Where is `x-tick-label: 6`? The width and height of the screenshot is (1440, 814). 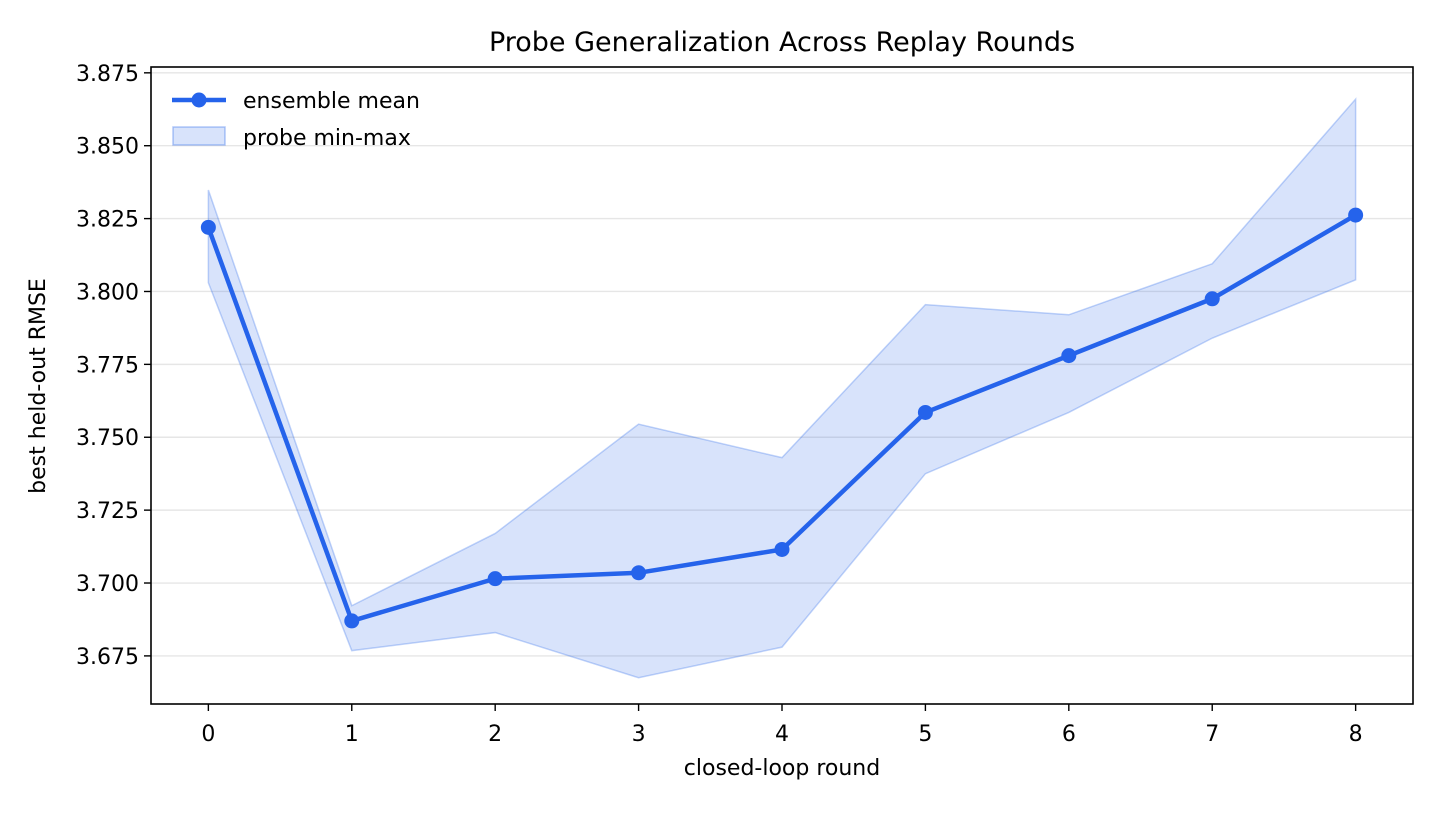
x-tick-label: 6 is located at coordinates (1069, 734).